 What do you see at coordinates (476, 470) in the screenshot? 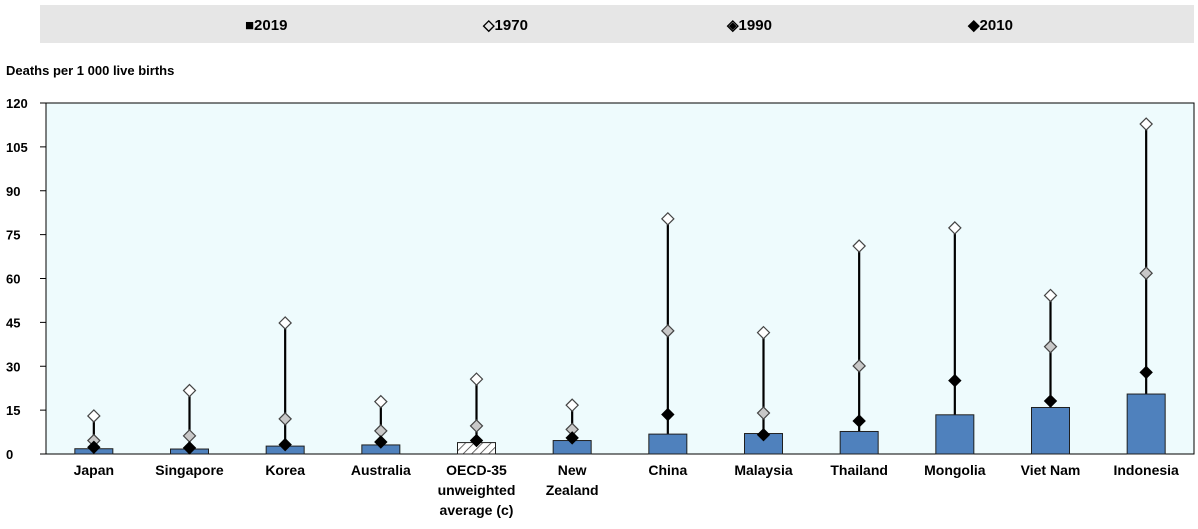
I see `x-tick-label: OECD-35` at bounding box center [476, 470].